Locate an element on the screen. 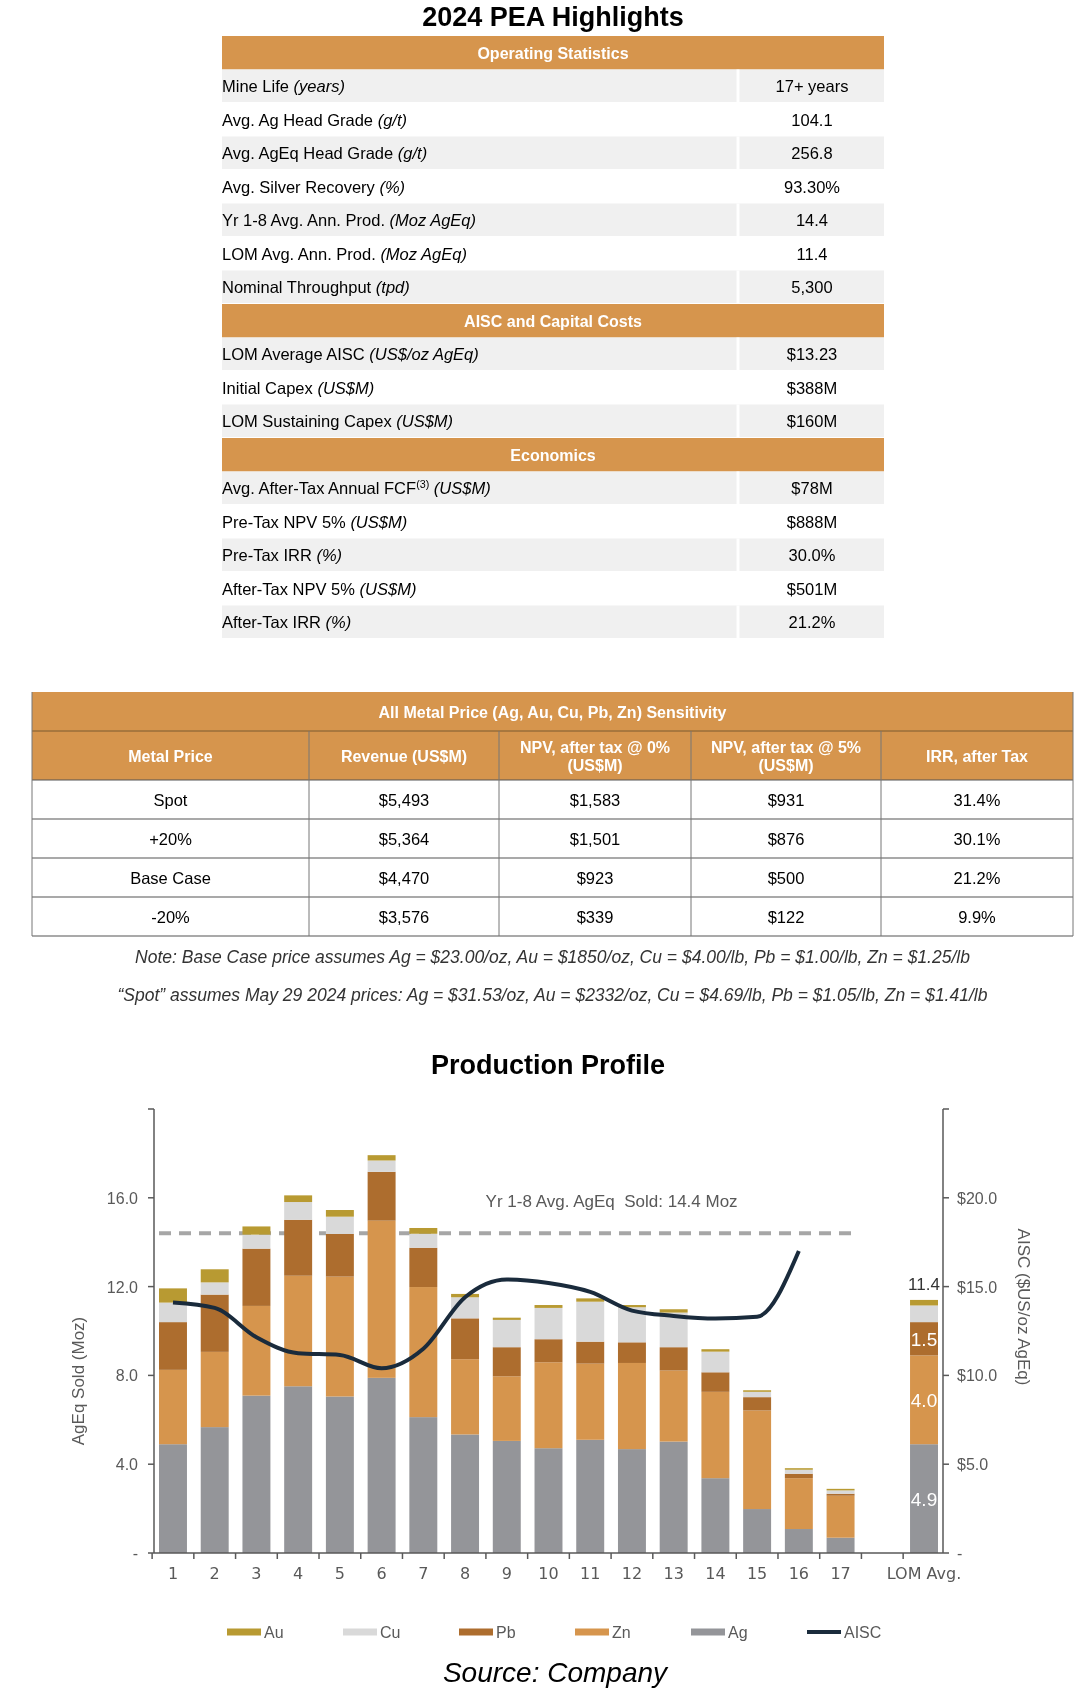 This screenshot has height=1696, width=1092. text: 30.1% is located at coordinates (977, 838).